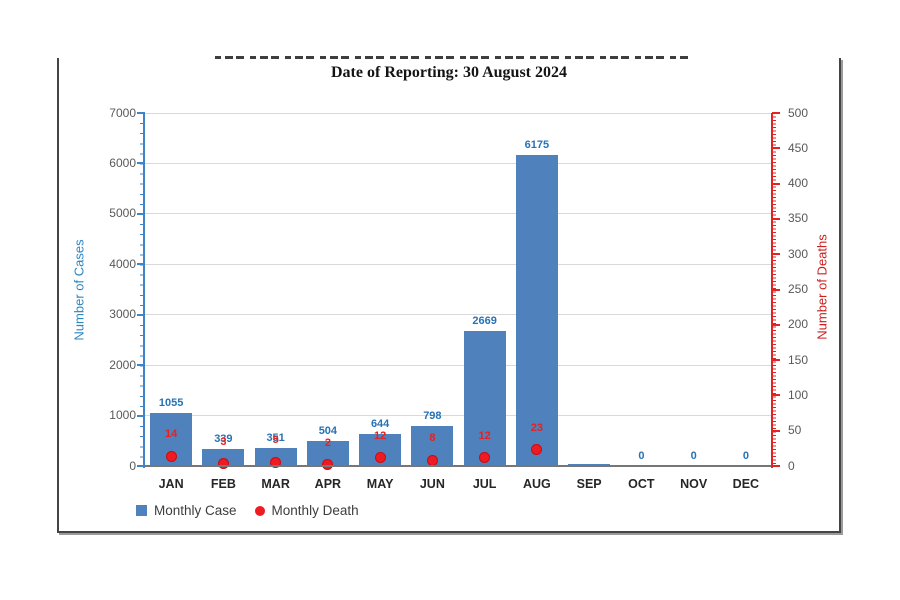  Describe the element at coordinates (171, 434) in the screenshot. I see `death-label-jan: 14` at that location.